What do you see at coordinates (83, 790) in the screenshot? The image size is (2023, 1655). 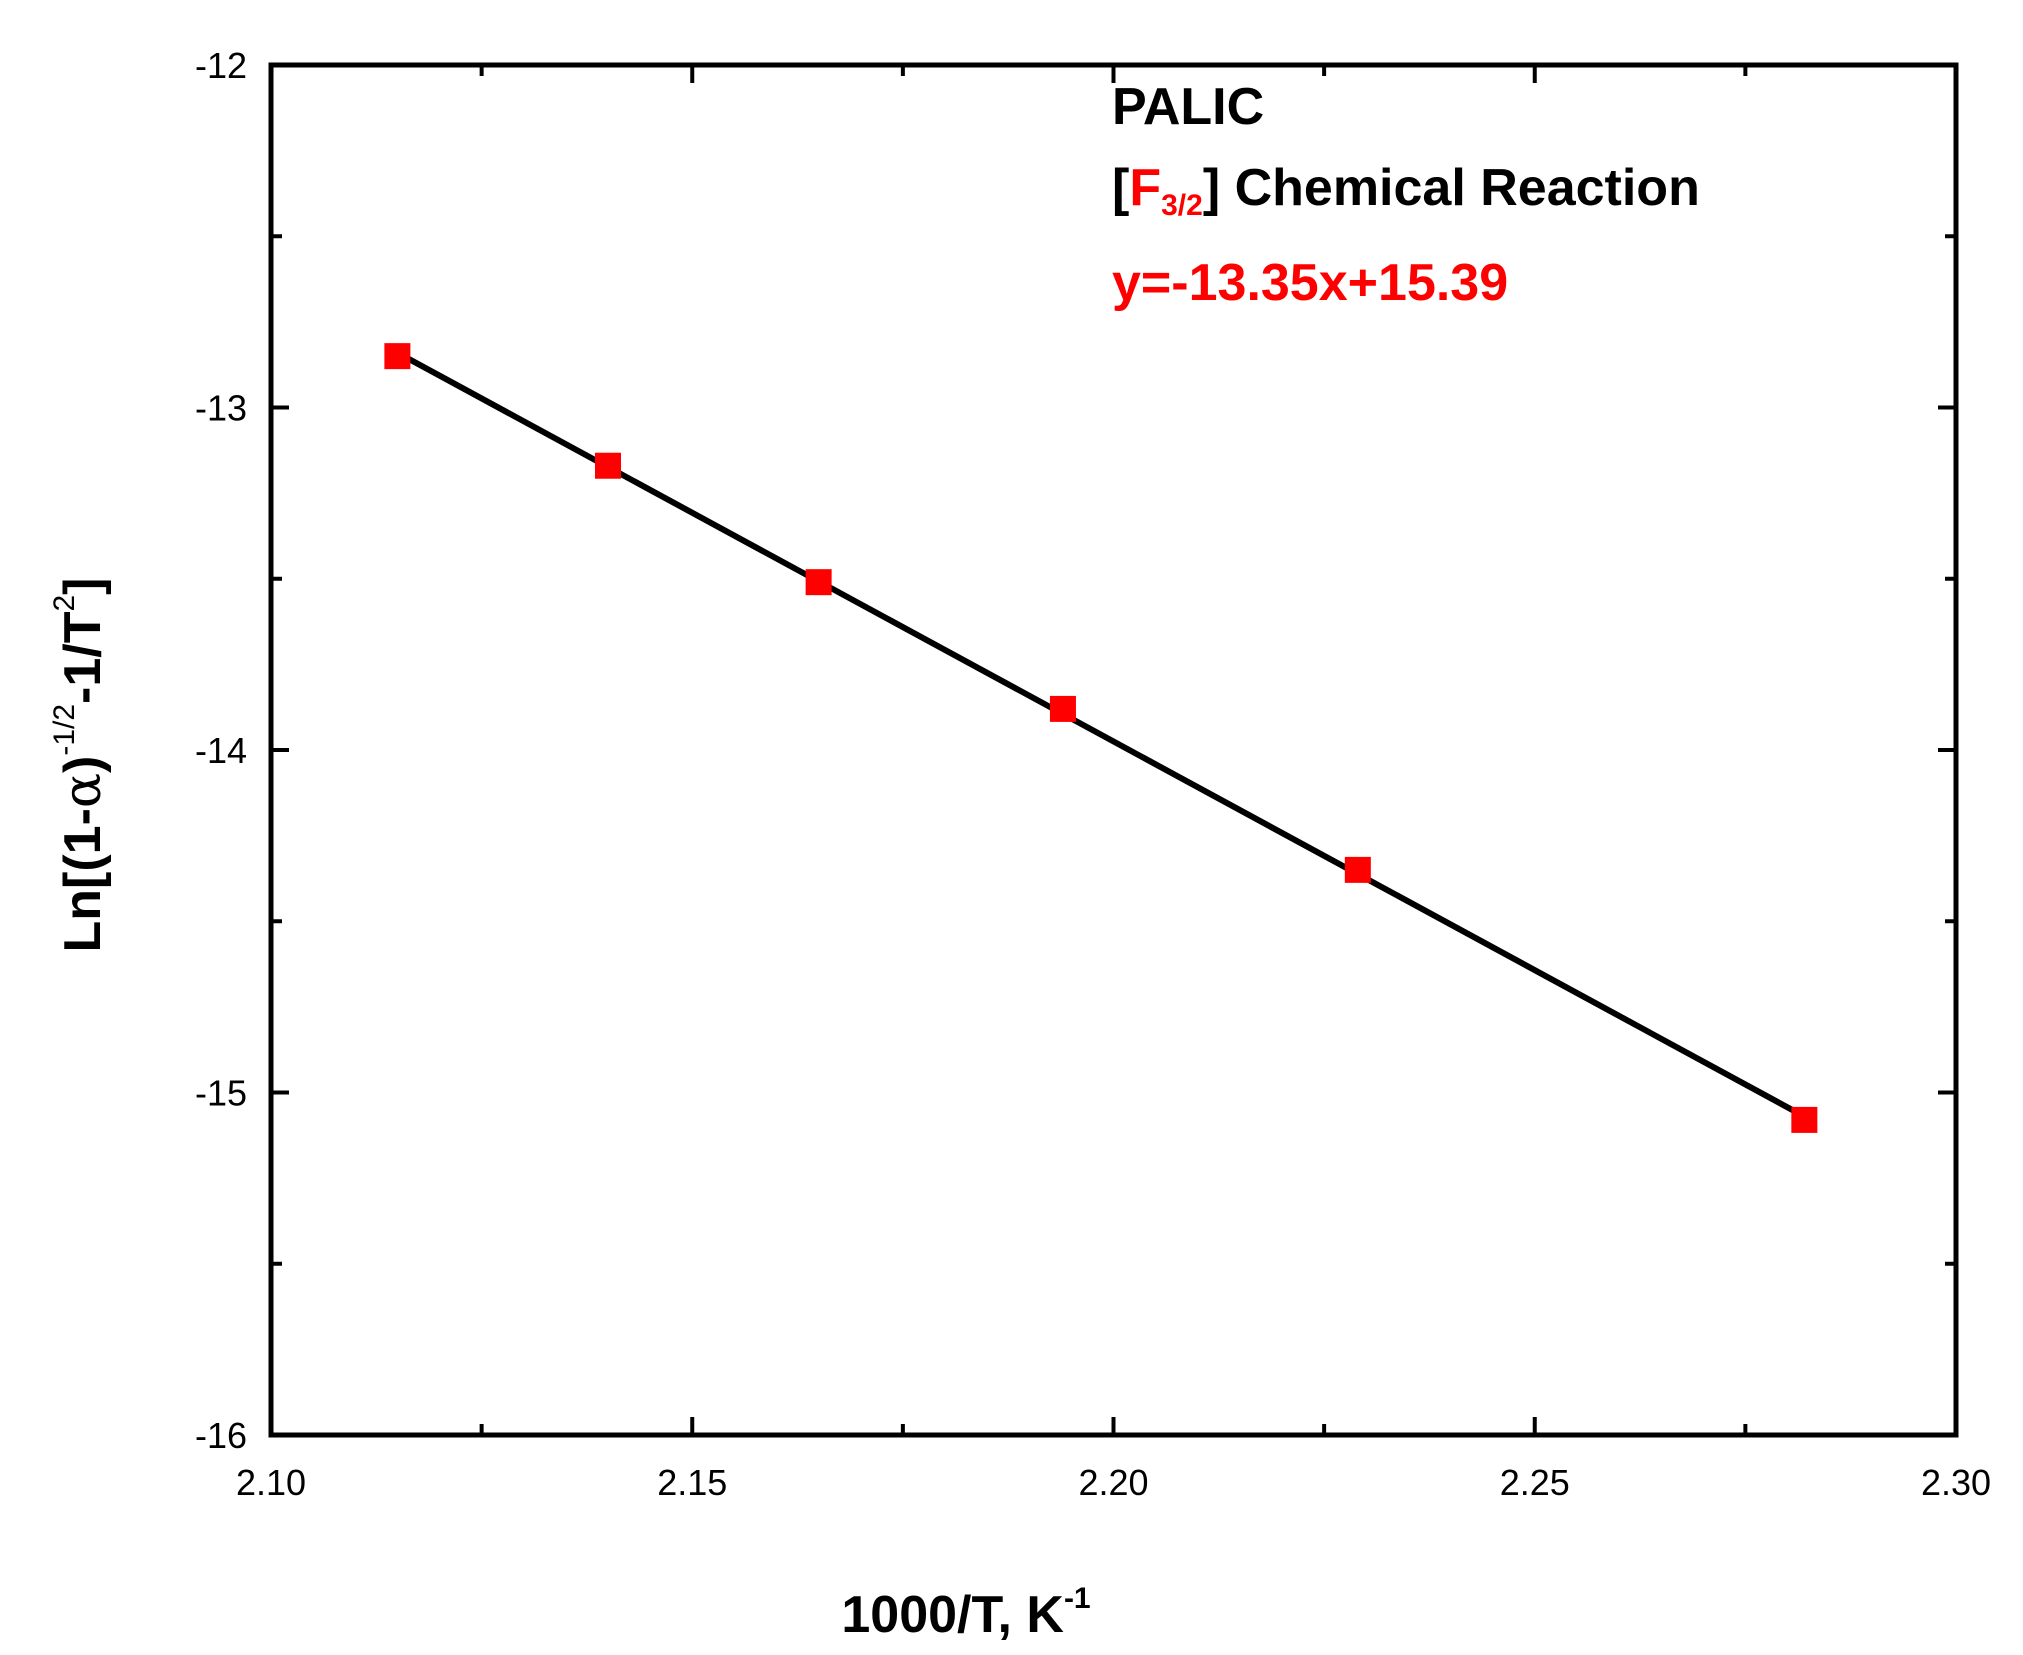 I see `y-axis-title-alpha: α` at bounding box center [83, 790].